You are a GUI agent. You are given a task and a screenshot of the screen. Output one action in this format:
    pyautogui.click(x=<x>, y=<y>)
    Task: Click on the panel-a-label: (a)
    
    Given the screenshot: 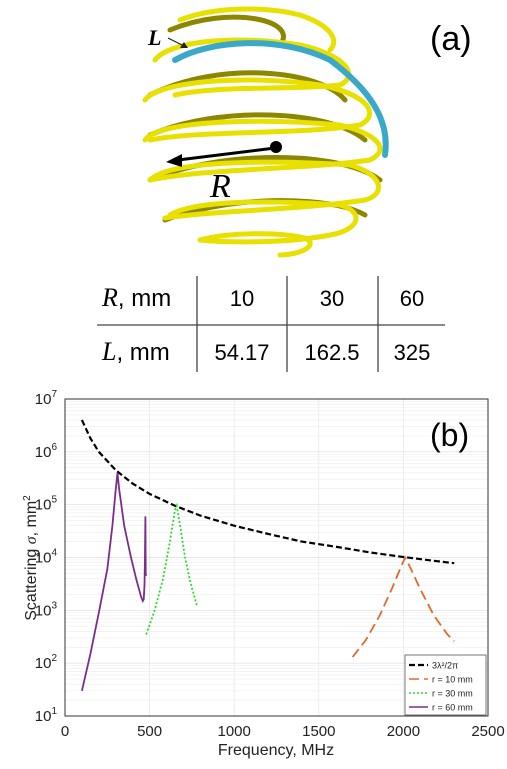 What is the action you would take?
    pyautogui.click(x=451, y=39)
    